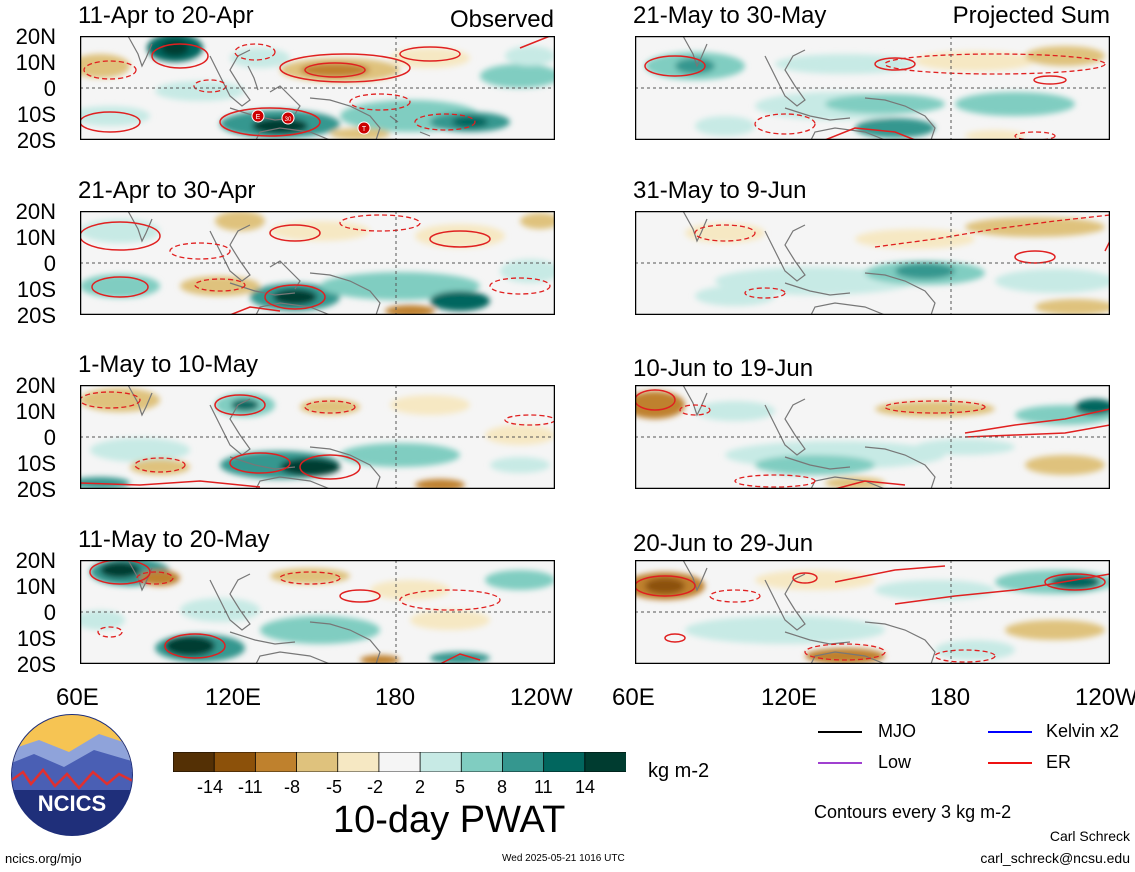 The width and height of the screenshot is (1135, 872). Describe the element at coordinates (840, 763) in the screenshot. I see `legend-swatch-low` at that location.